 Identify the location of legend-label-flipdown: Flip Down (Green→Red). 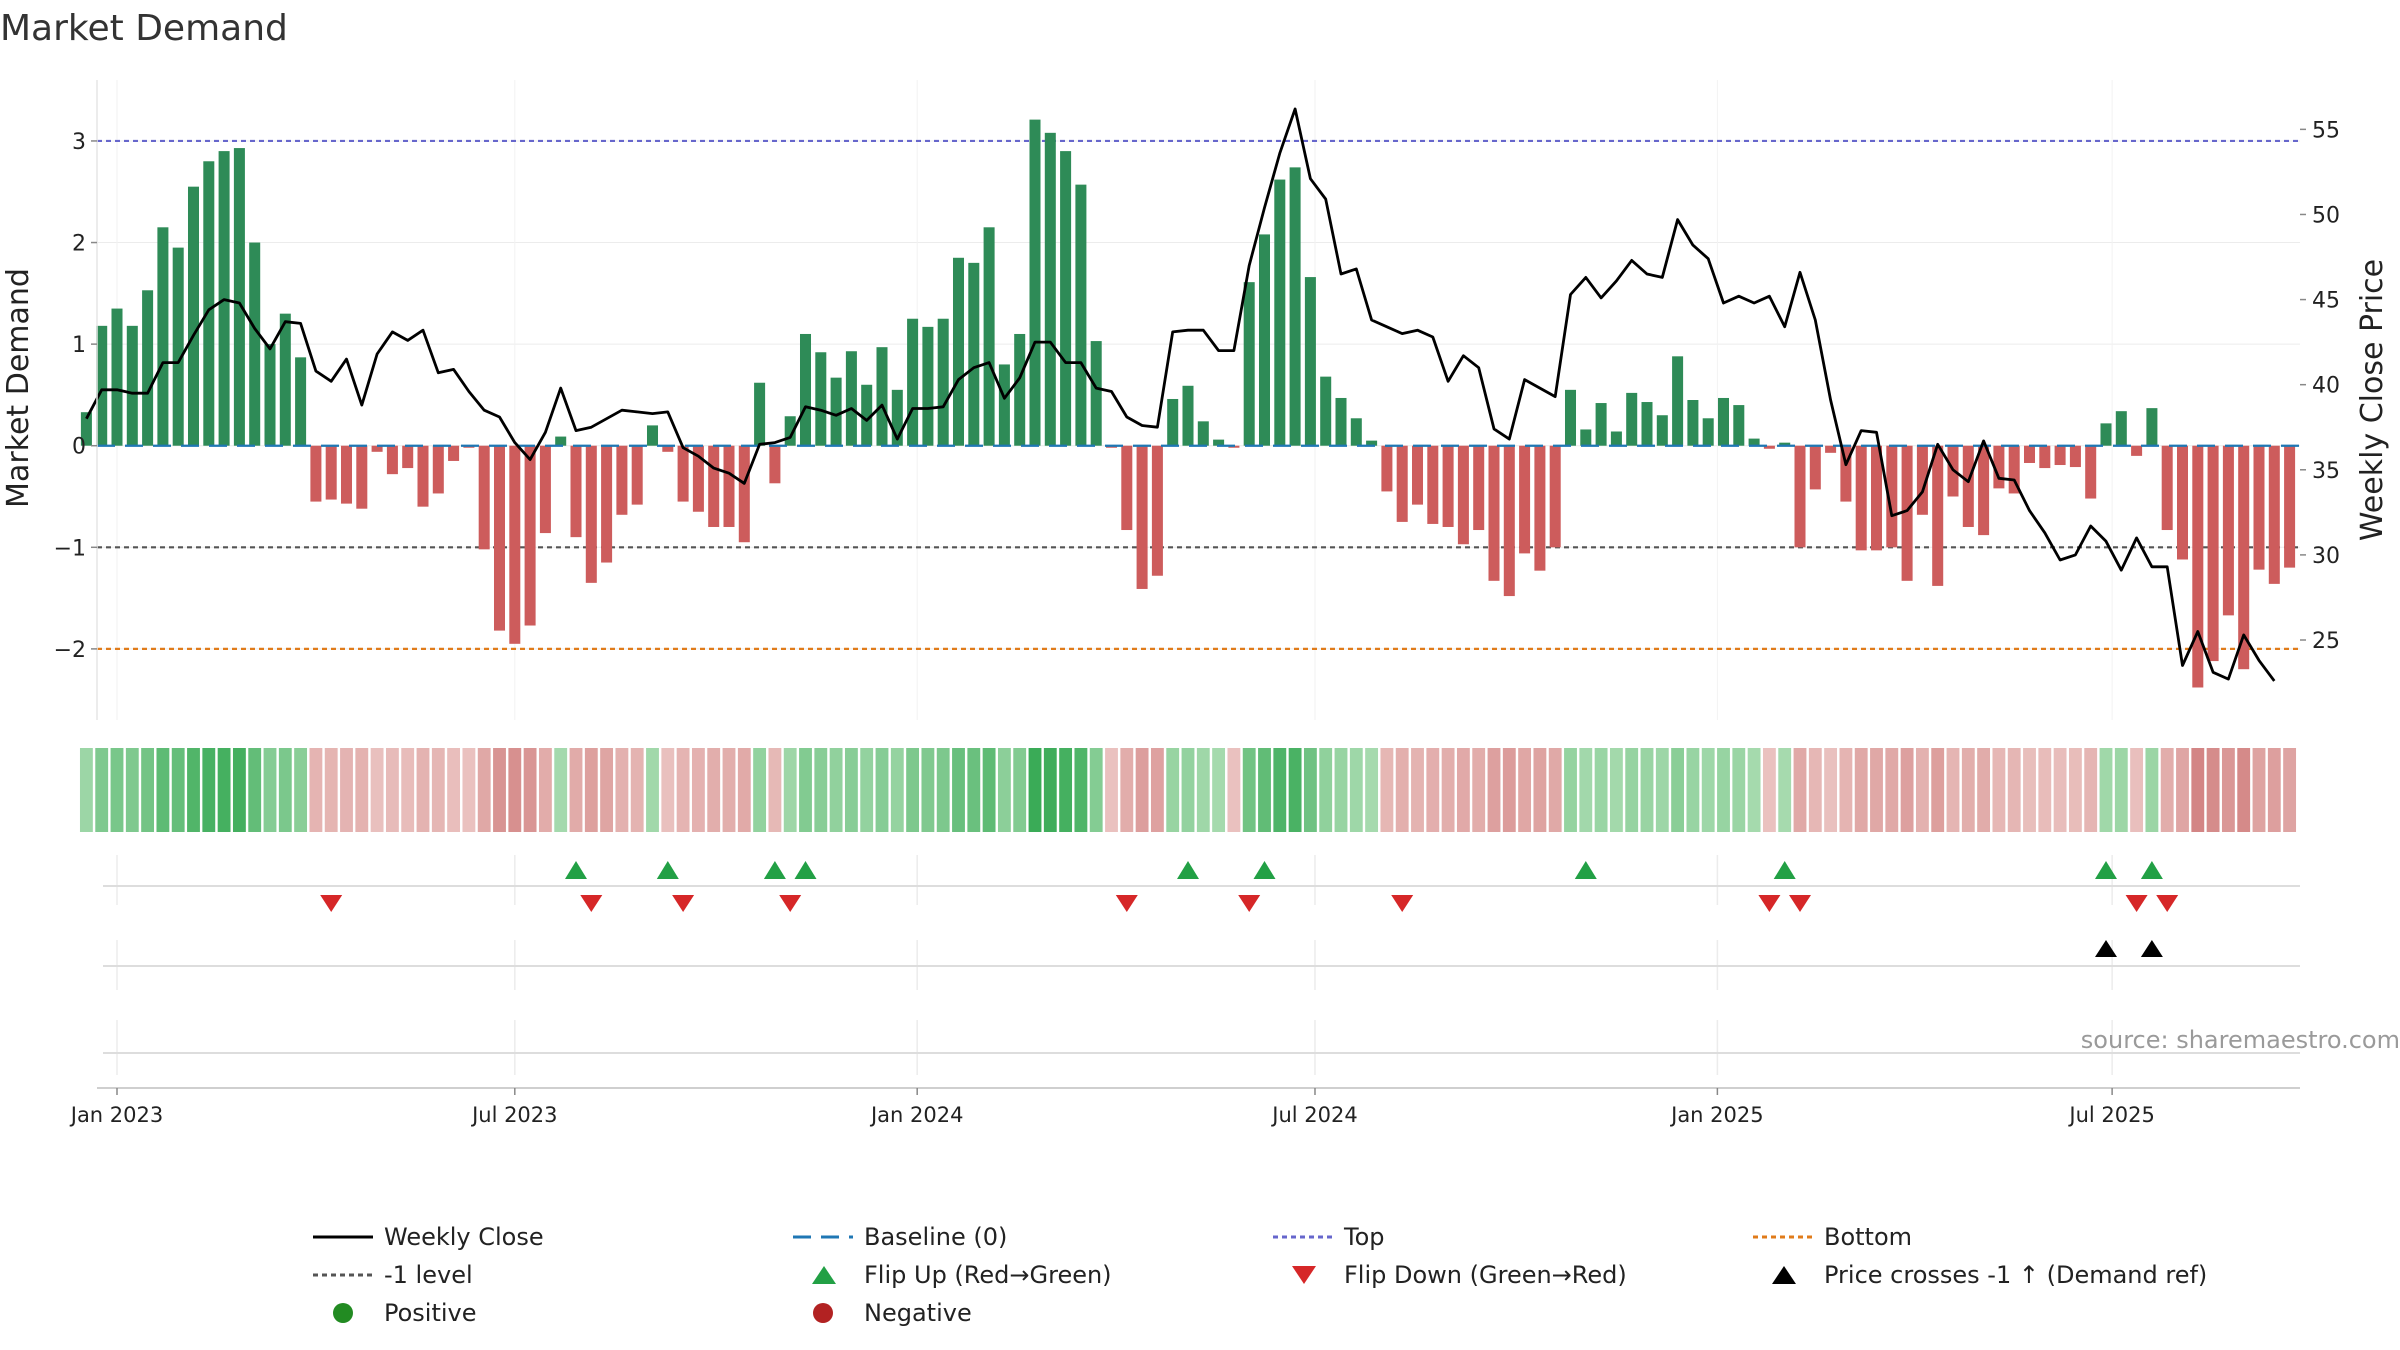
(1485, 1275).